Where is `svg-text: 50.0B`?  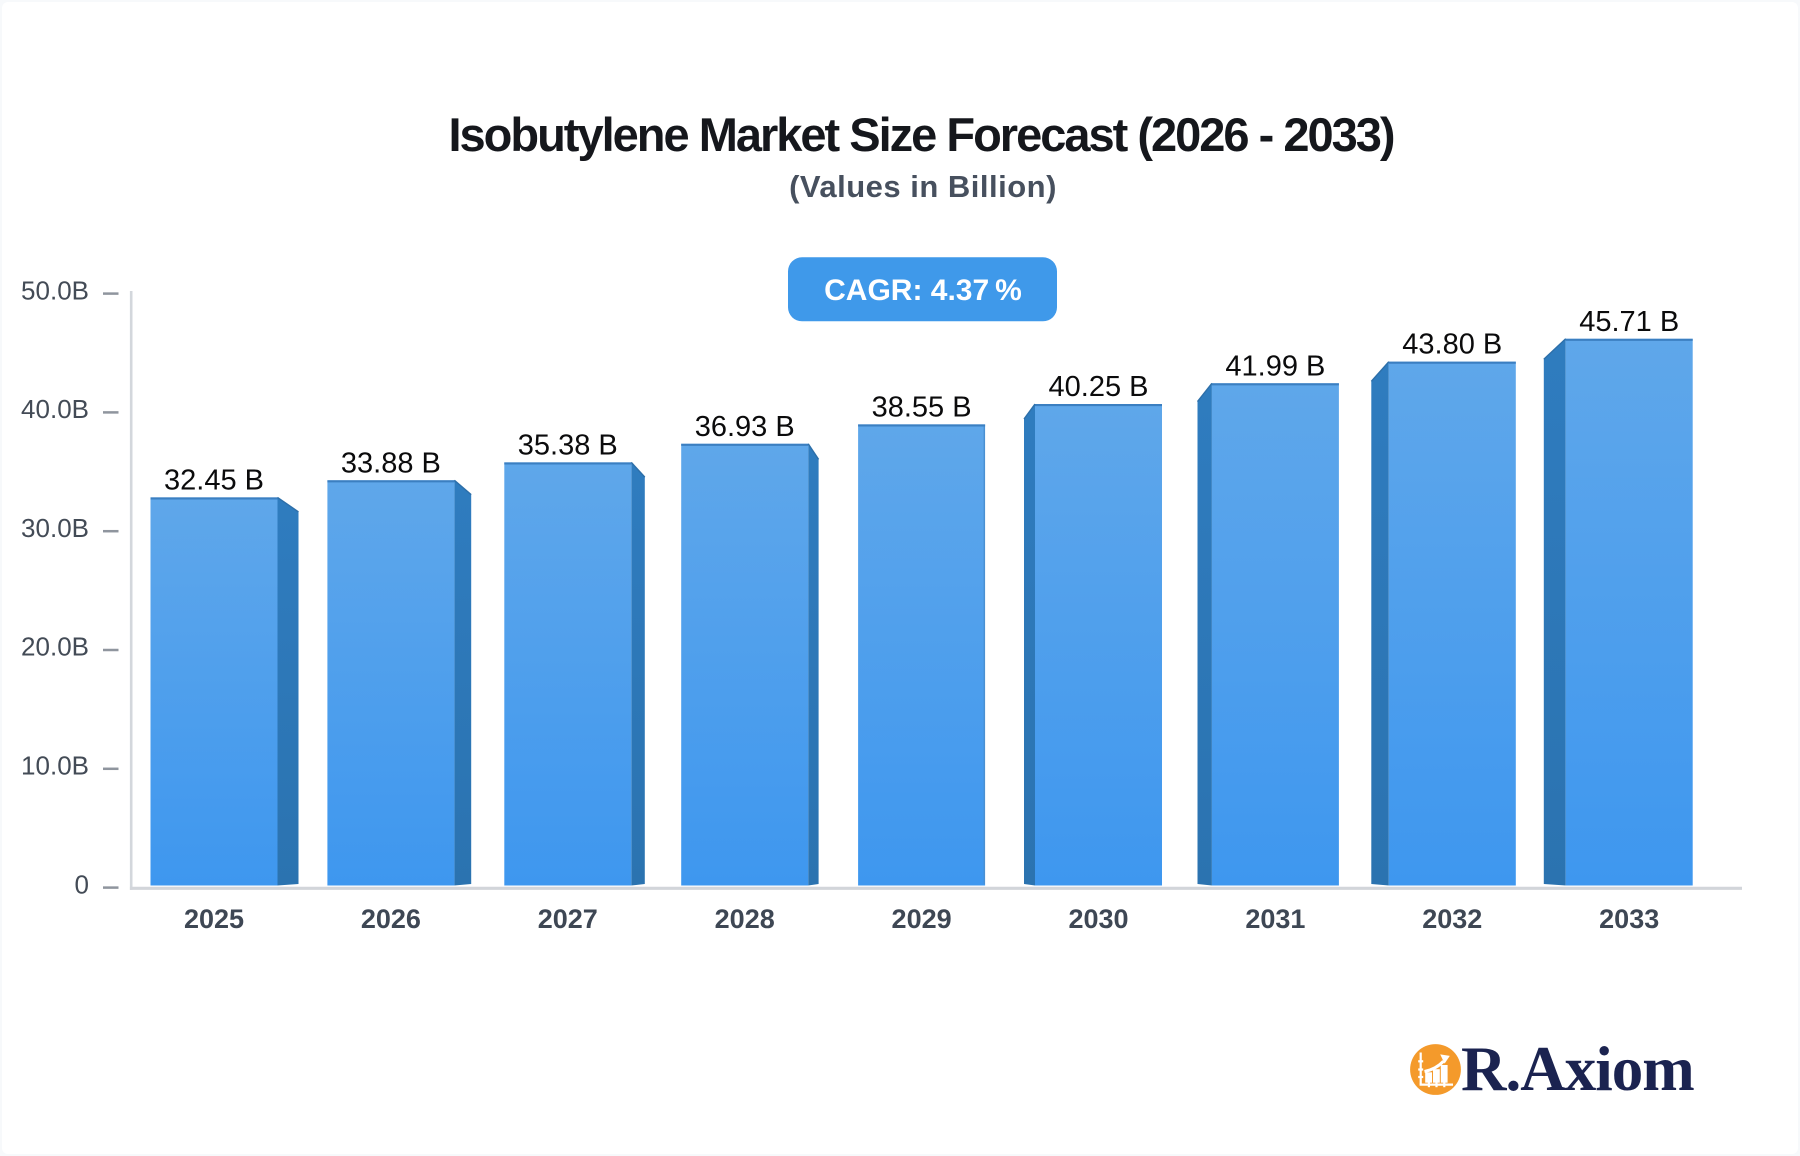
svg-text: 50.0B is located at coordinates (55, 290).